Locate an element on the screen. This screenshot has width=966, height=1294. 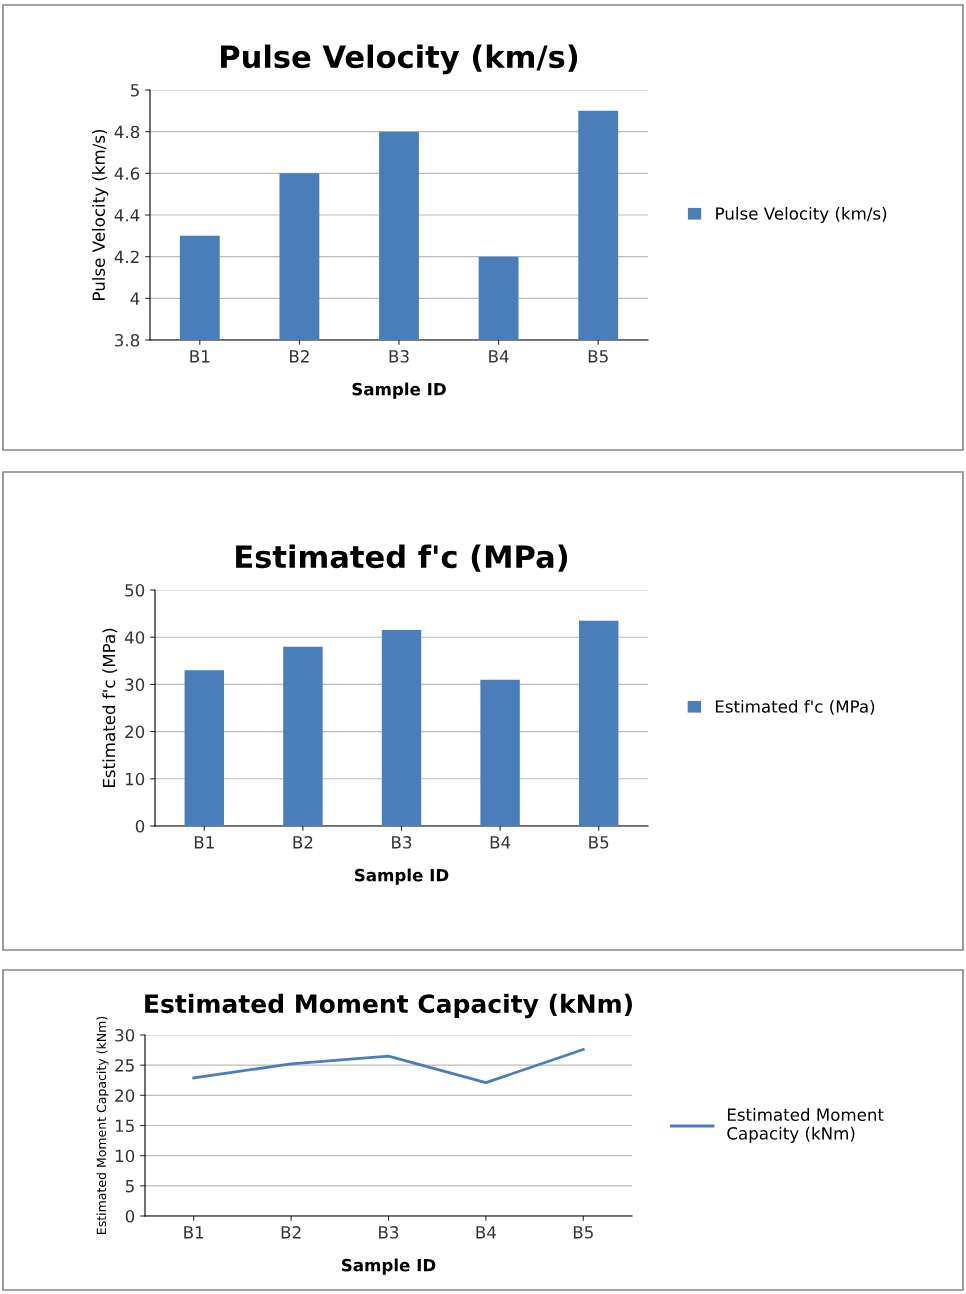
y-tick-label: 4.4 is located at coordinates (127, 215).